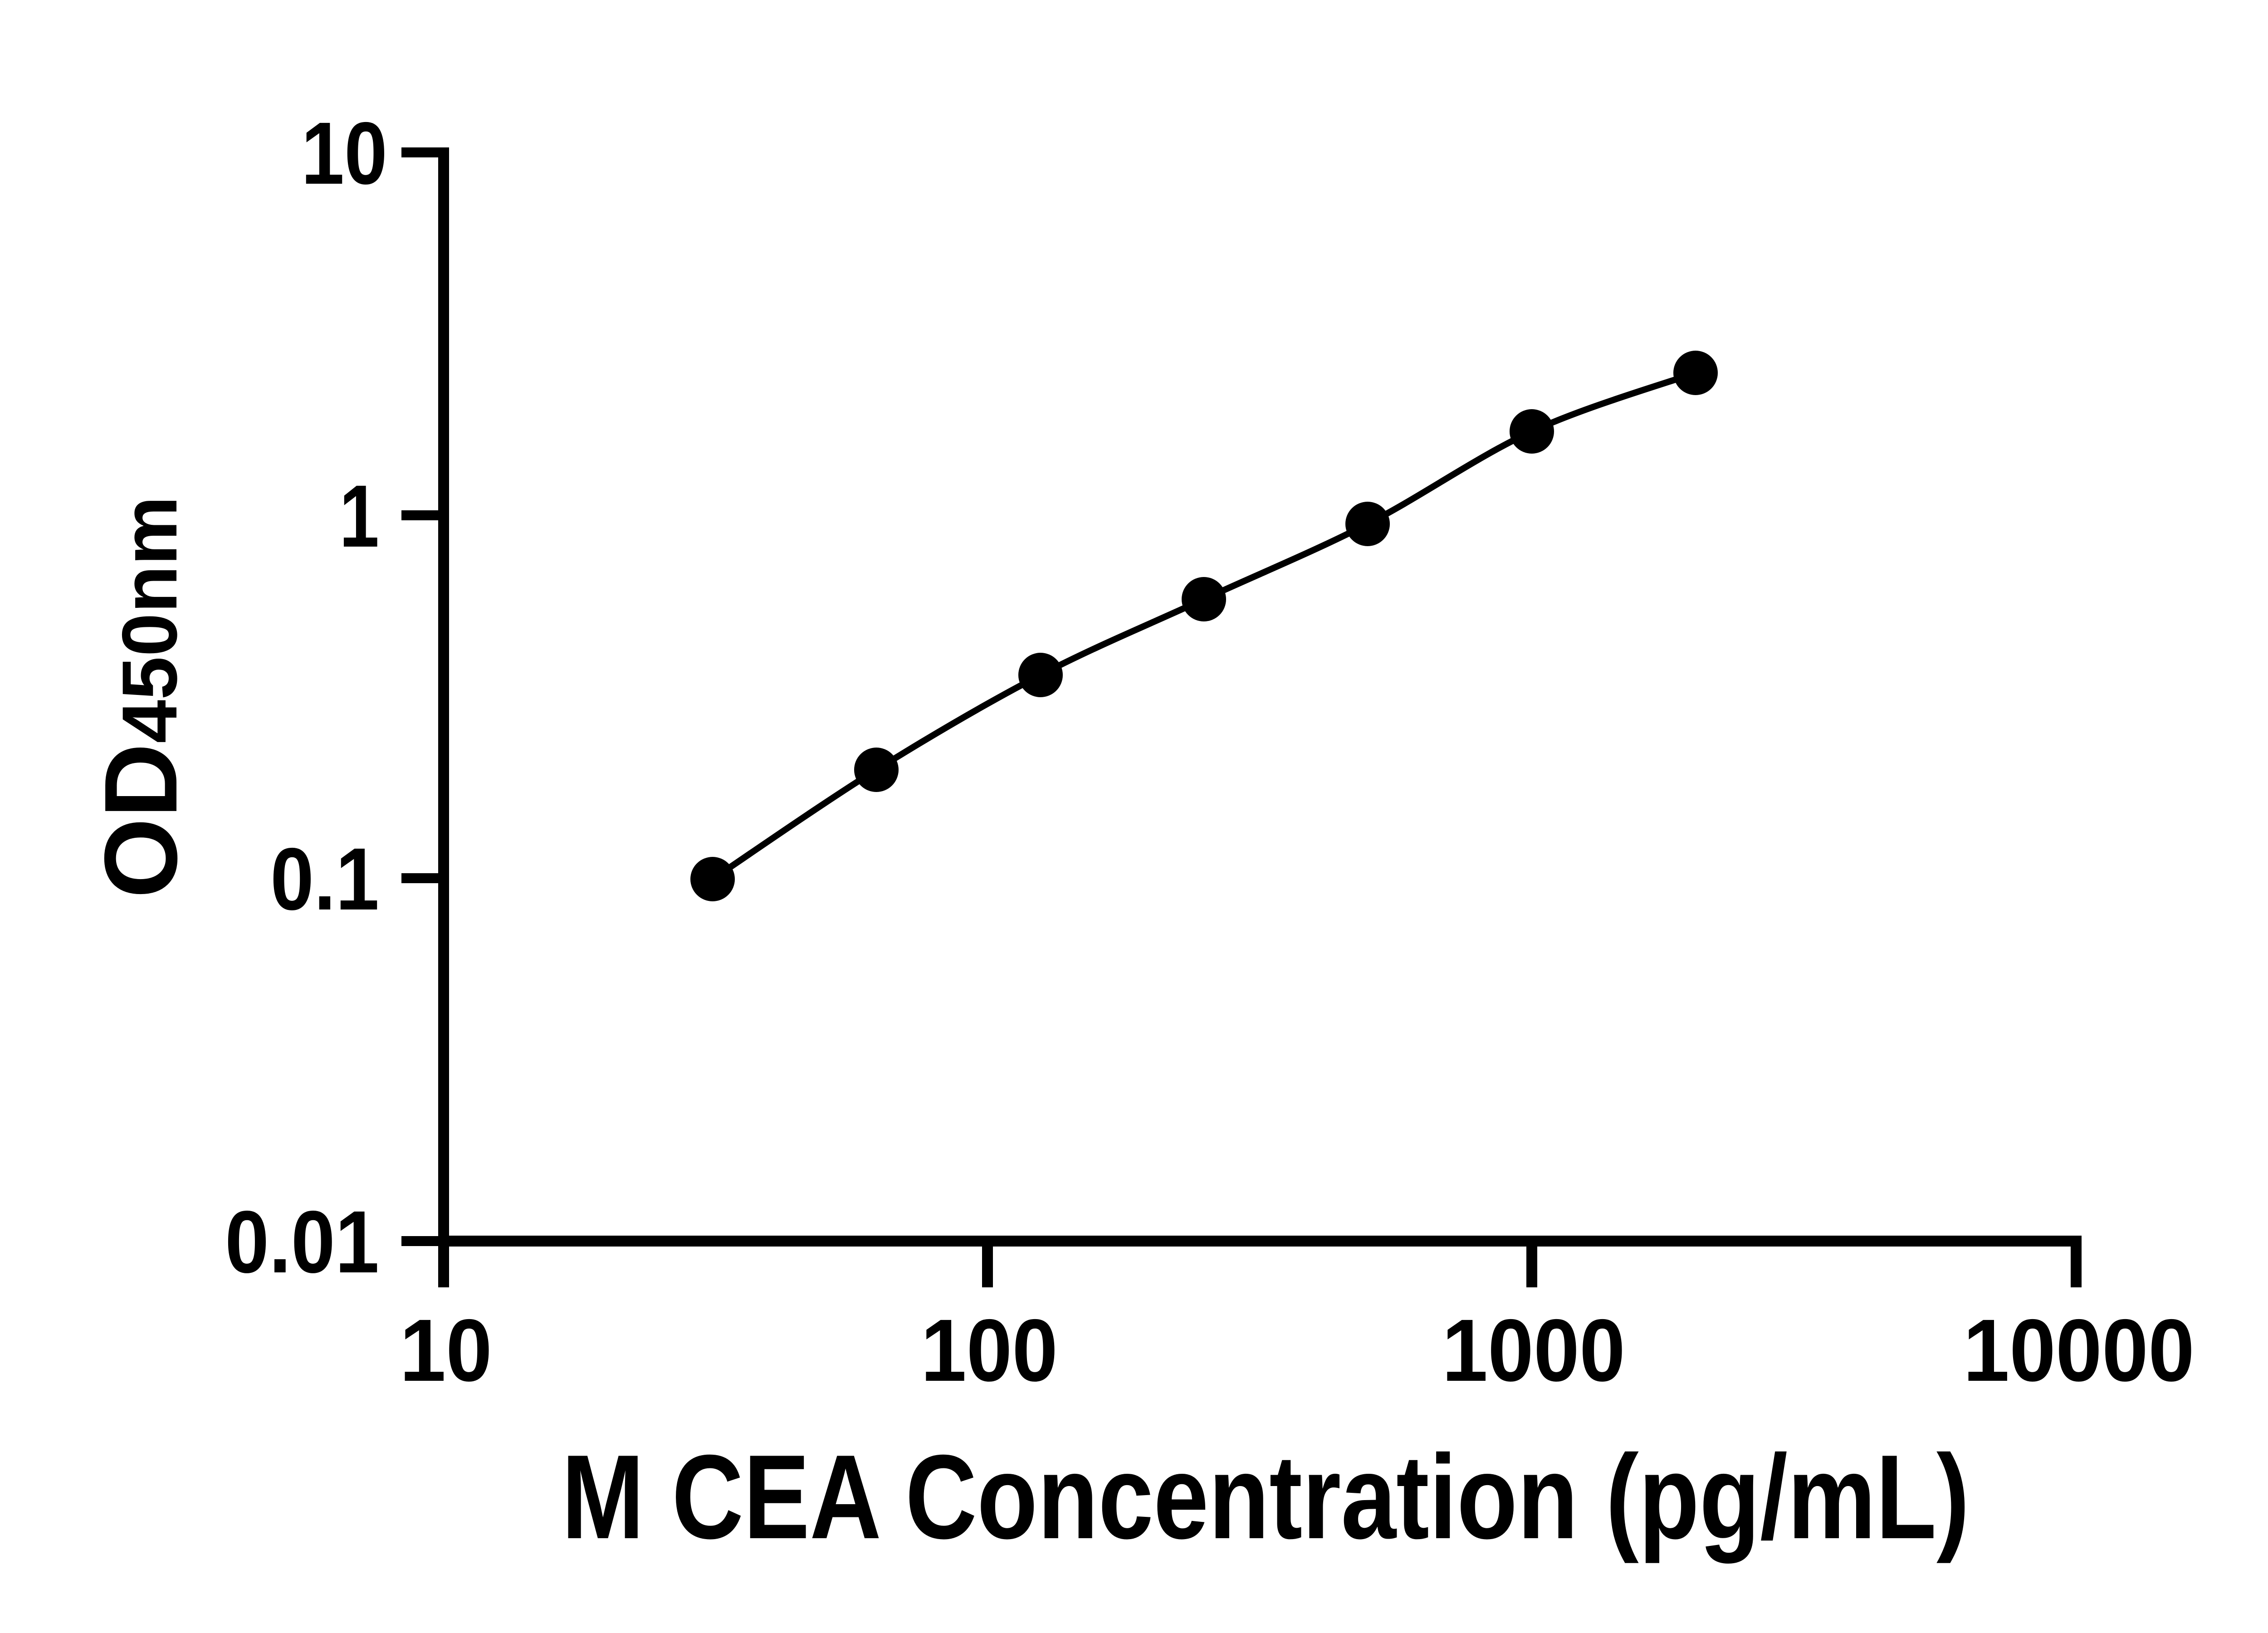 Image resolution: width=2268 pixels, height=1633 pixels. Describe the element at coordinates (359, 516) in the screenshot. I see `svg-text: 1` at that location.